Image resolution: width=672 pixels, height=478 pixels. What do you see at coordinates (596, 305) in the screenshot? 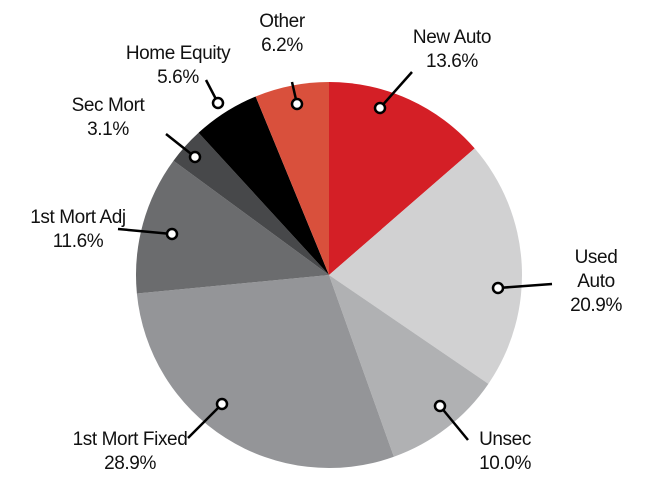
I see `value-label: 20.9%` at bounding box center [596, 305].